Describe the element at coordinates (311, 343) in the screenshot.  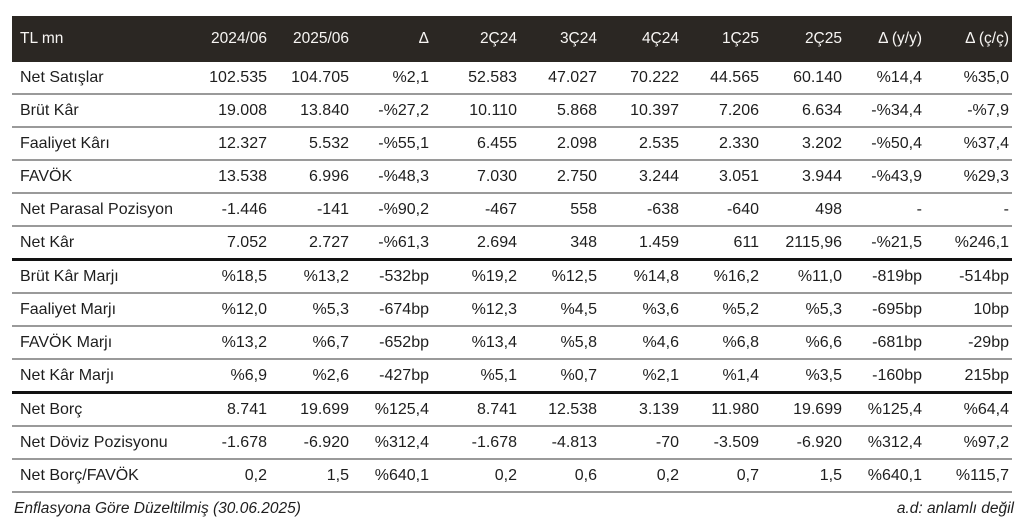
I see `table-cell: %6,7` at that location.